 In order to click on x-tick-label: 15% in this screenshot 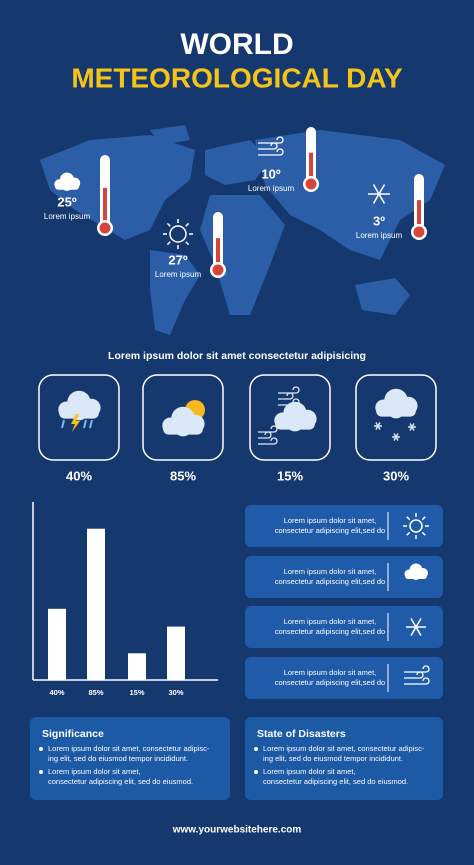, I will do `click(136, 692)`.